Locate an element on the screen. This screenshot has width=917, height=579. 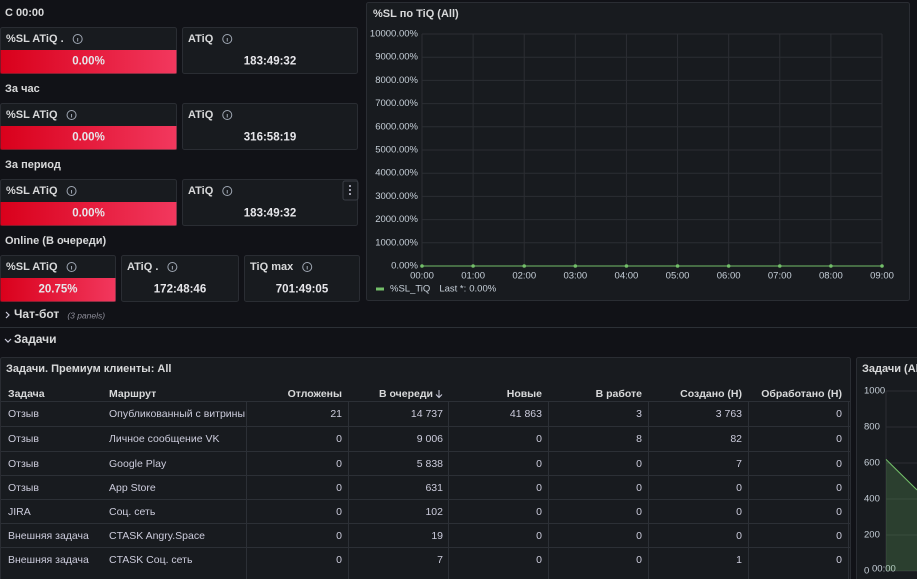
table-cell: 21 is located at coordinates (336, 414).